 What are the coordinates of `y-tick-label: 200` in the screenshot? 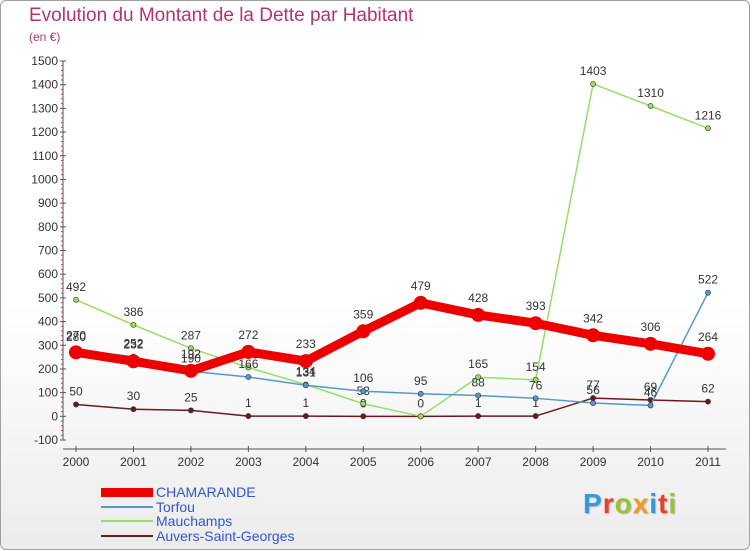 It's located at (48, 369).